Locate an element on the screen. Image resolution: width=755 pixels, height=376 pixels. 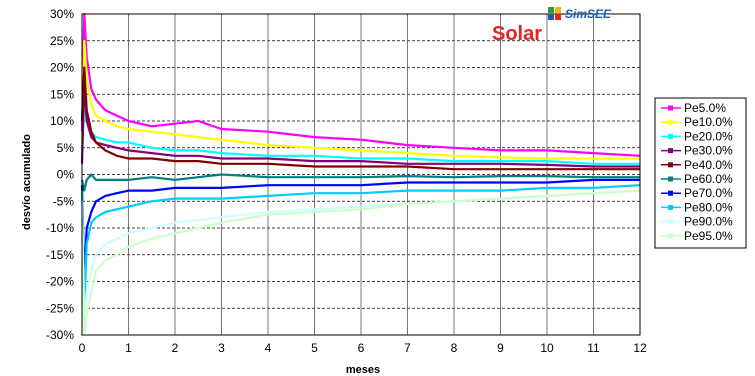
x-tick-label: 11 is located at coordinates (593, 348).